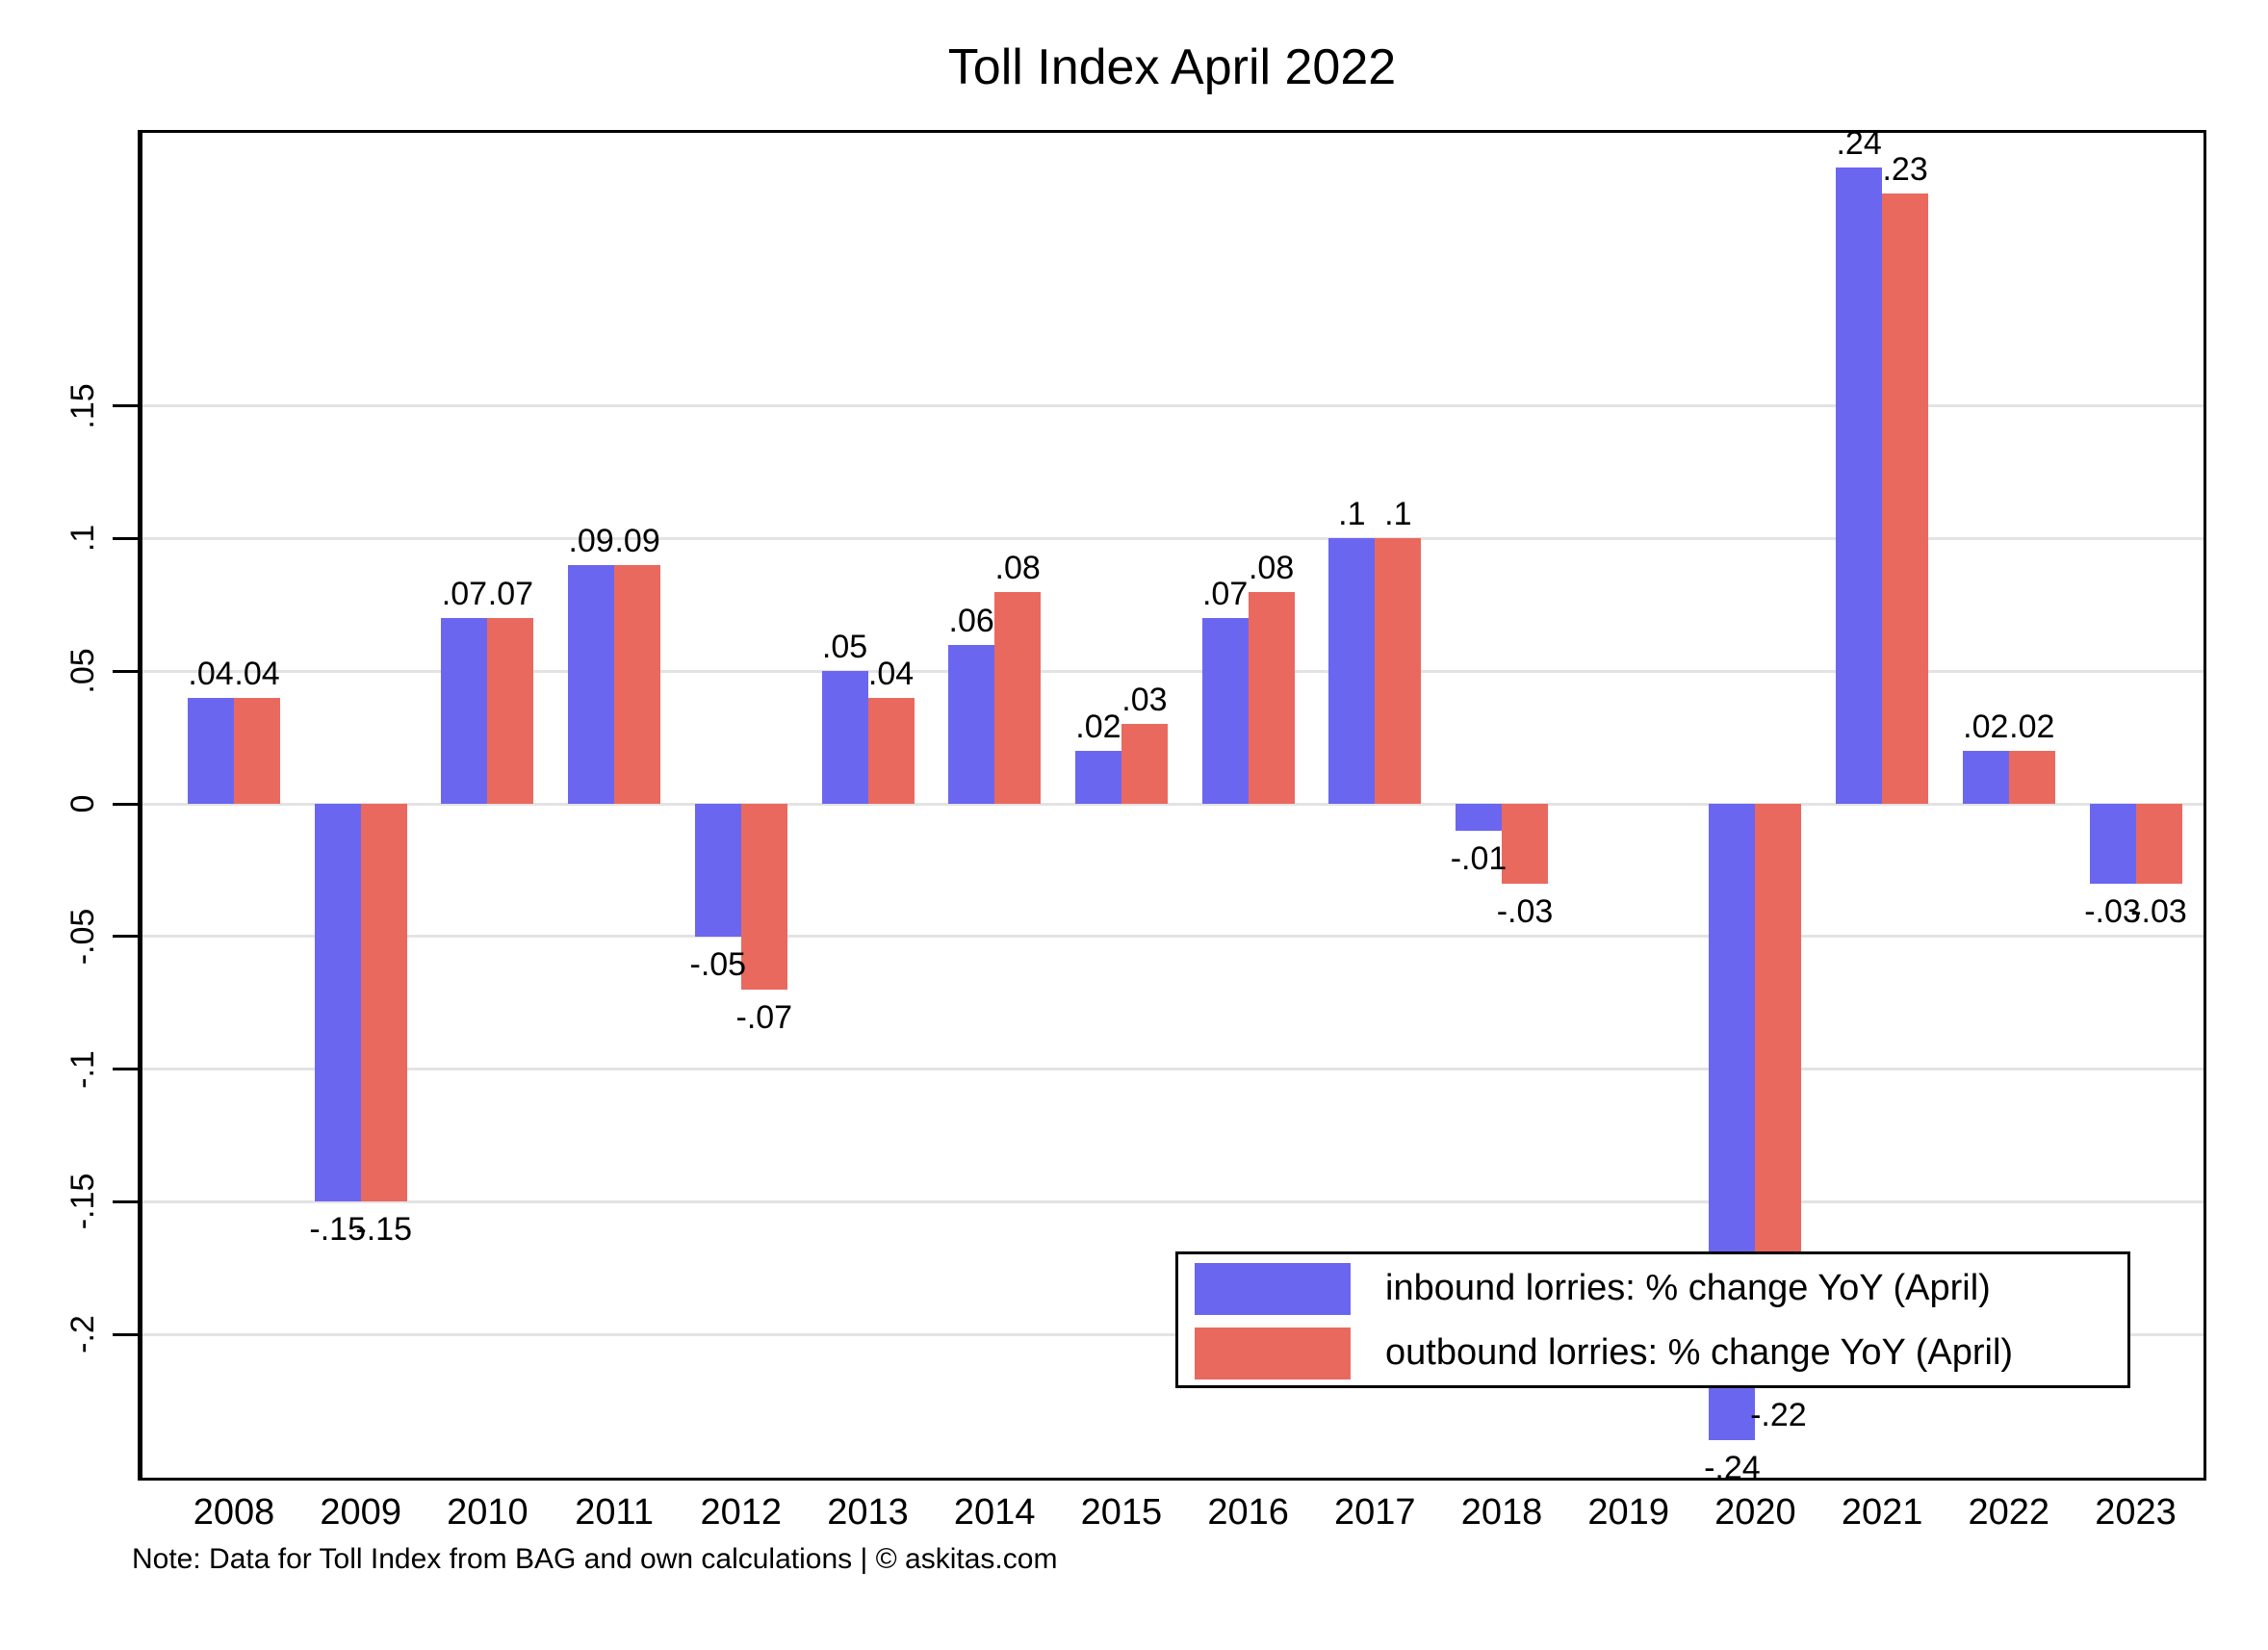  Describe the element at coordinates (1755, 1512) in the screenshot. I see `x-tick-label-2020: 2020` at that location.